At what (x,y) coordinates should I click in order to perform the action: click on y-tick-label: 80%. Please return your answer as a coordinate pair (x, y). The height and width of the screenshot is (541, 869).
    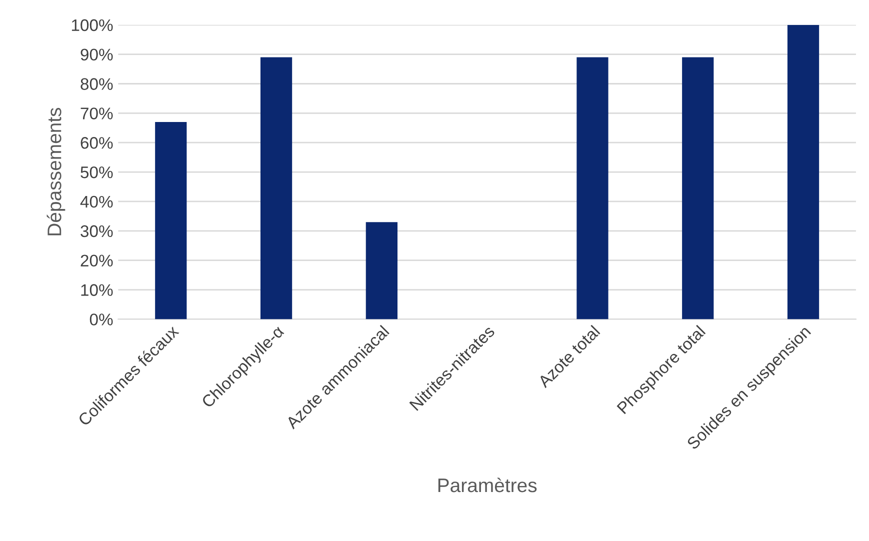
    Looking at the image, I should click on (96, 84).